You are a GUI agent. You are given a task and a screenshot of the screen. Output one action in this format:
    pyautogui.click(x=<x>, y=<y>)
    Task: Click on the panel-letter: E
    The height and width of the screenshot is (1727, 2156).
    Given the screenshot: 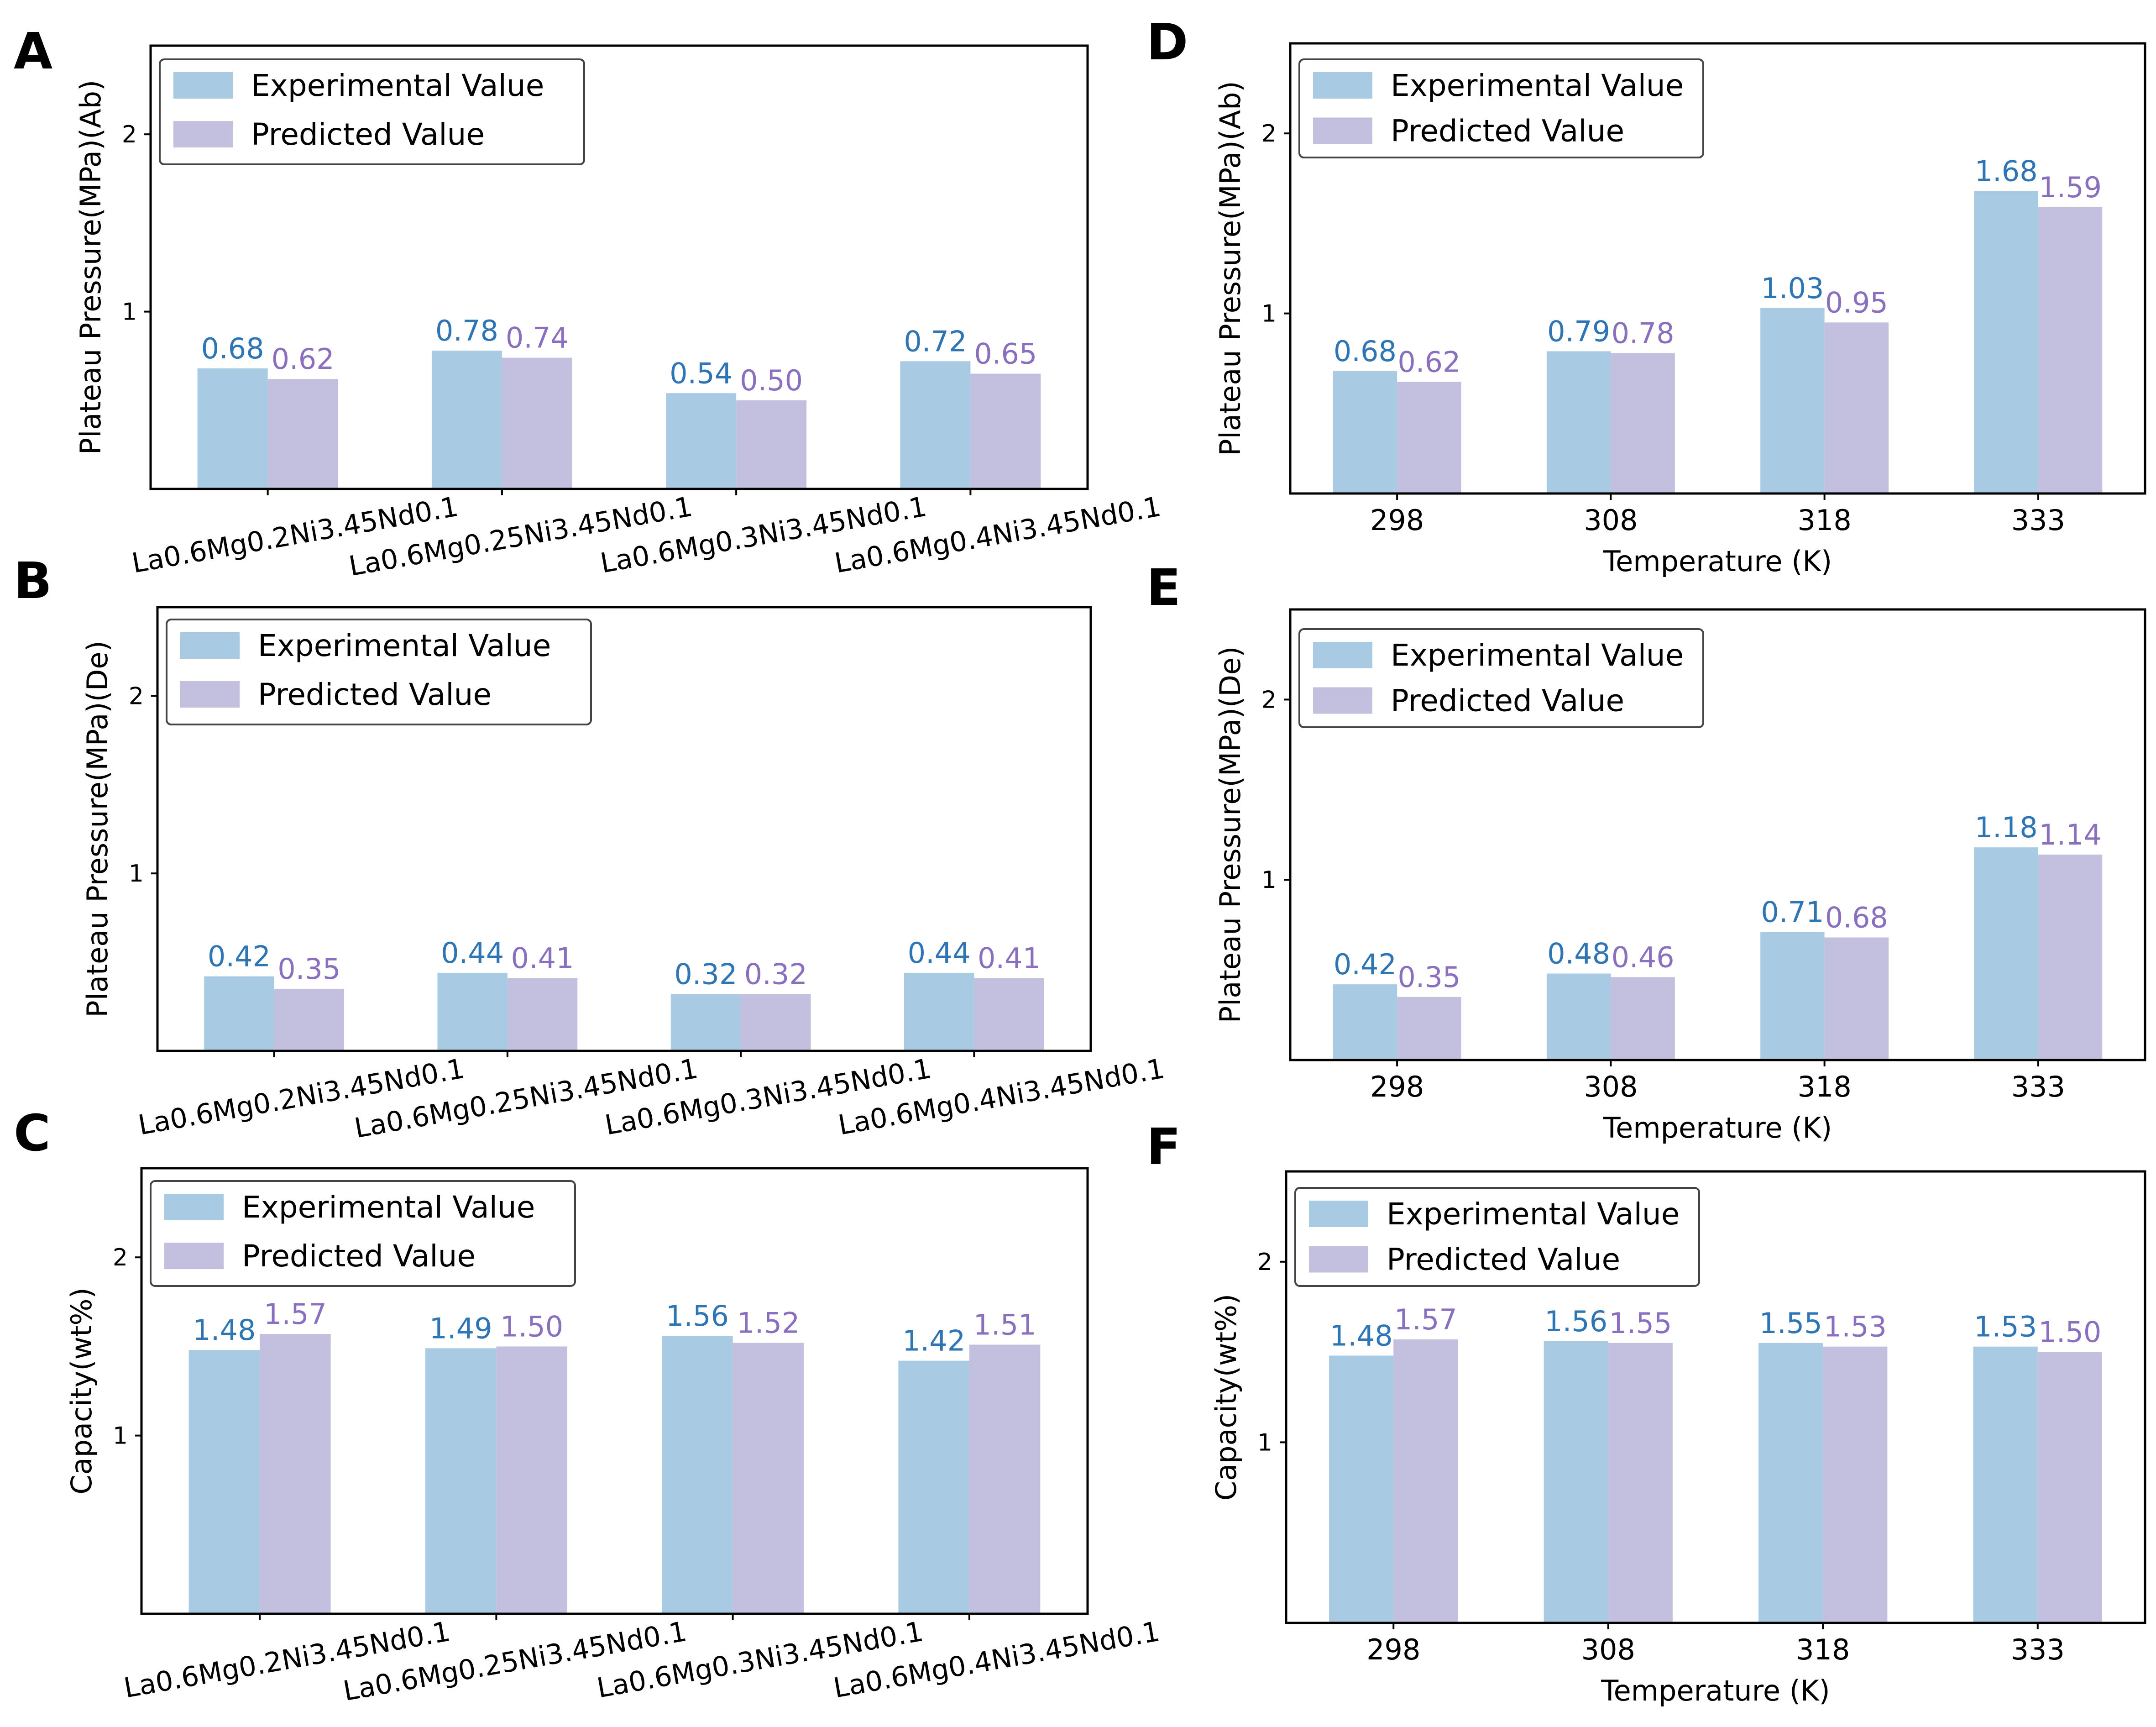 What is the action you would take?
    pyautogui.click(x=1163, y=587)
    